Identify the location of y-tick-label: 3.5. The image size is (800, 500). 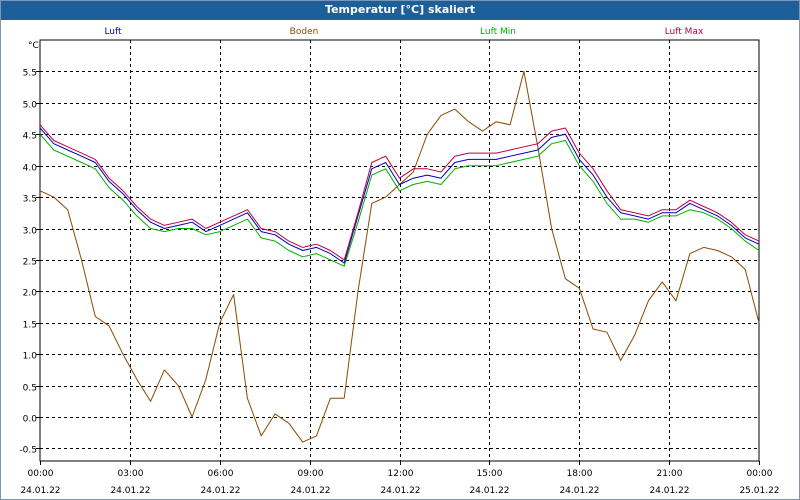
(30, 200).